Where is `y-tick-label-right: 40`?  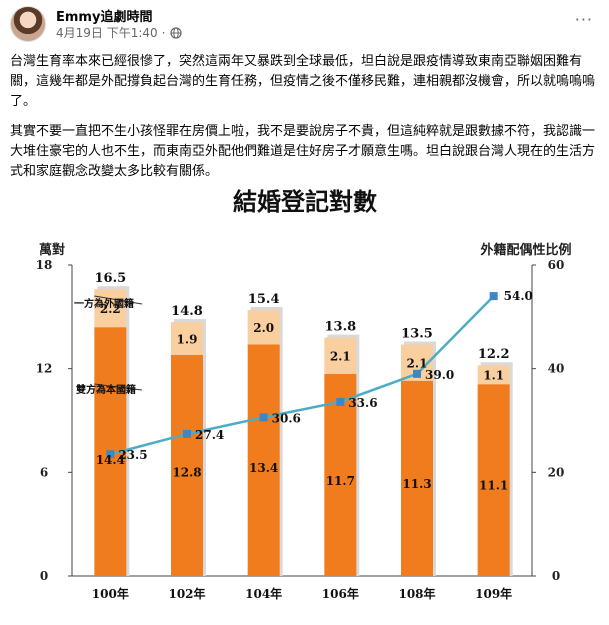
y-tick-label-right: 40 is located at coordinates (556, 369).